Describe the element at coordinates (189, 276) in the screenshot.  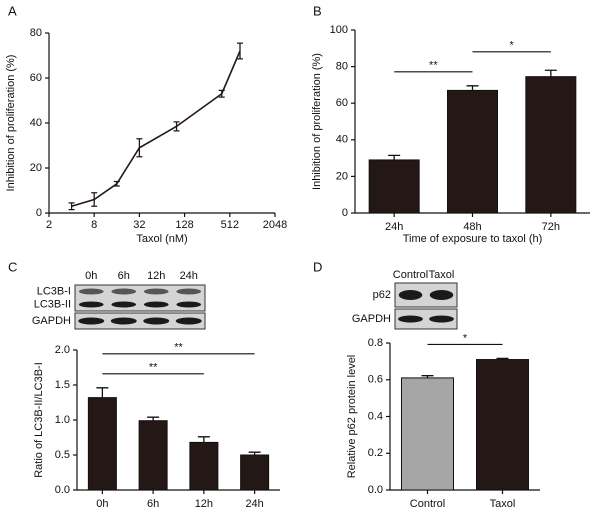
I see `lane-label: 24h` at that location.